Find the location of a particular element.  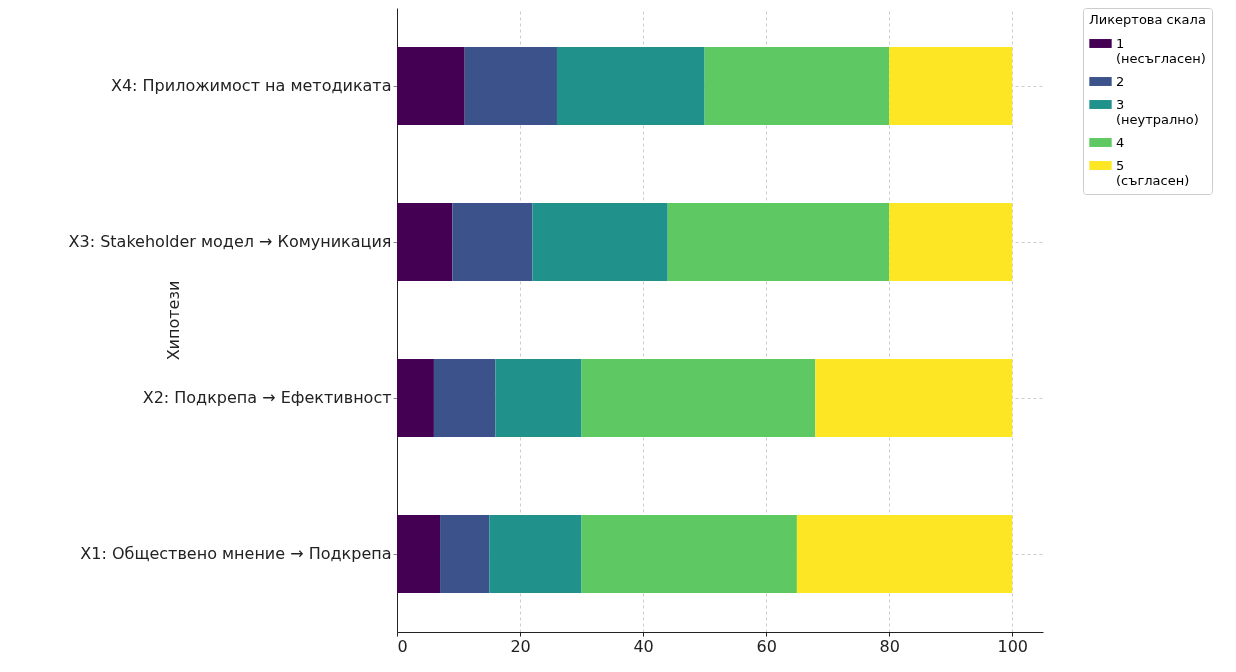

x-tick-label: 80 is located at coordinates (889, 646).